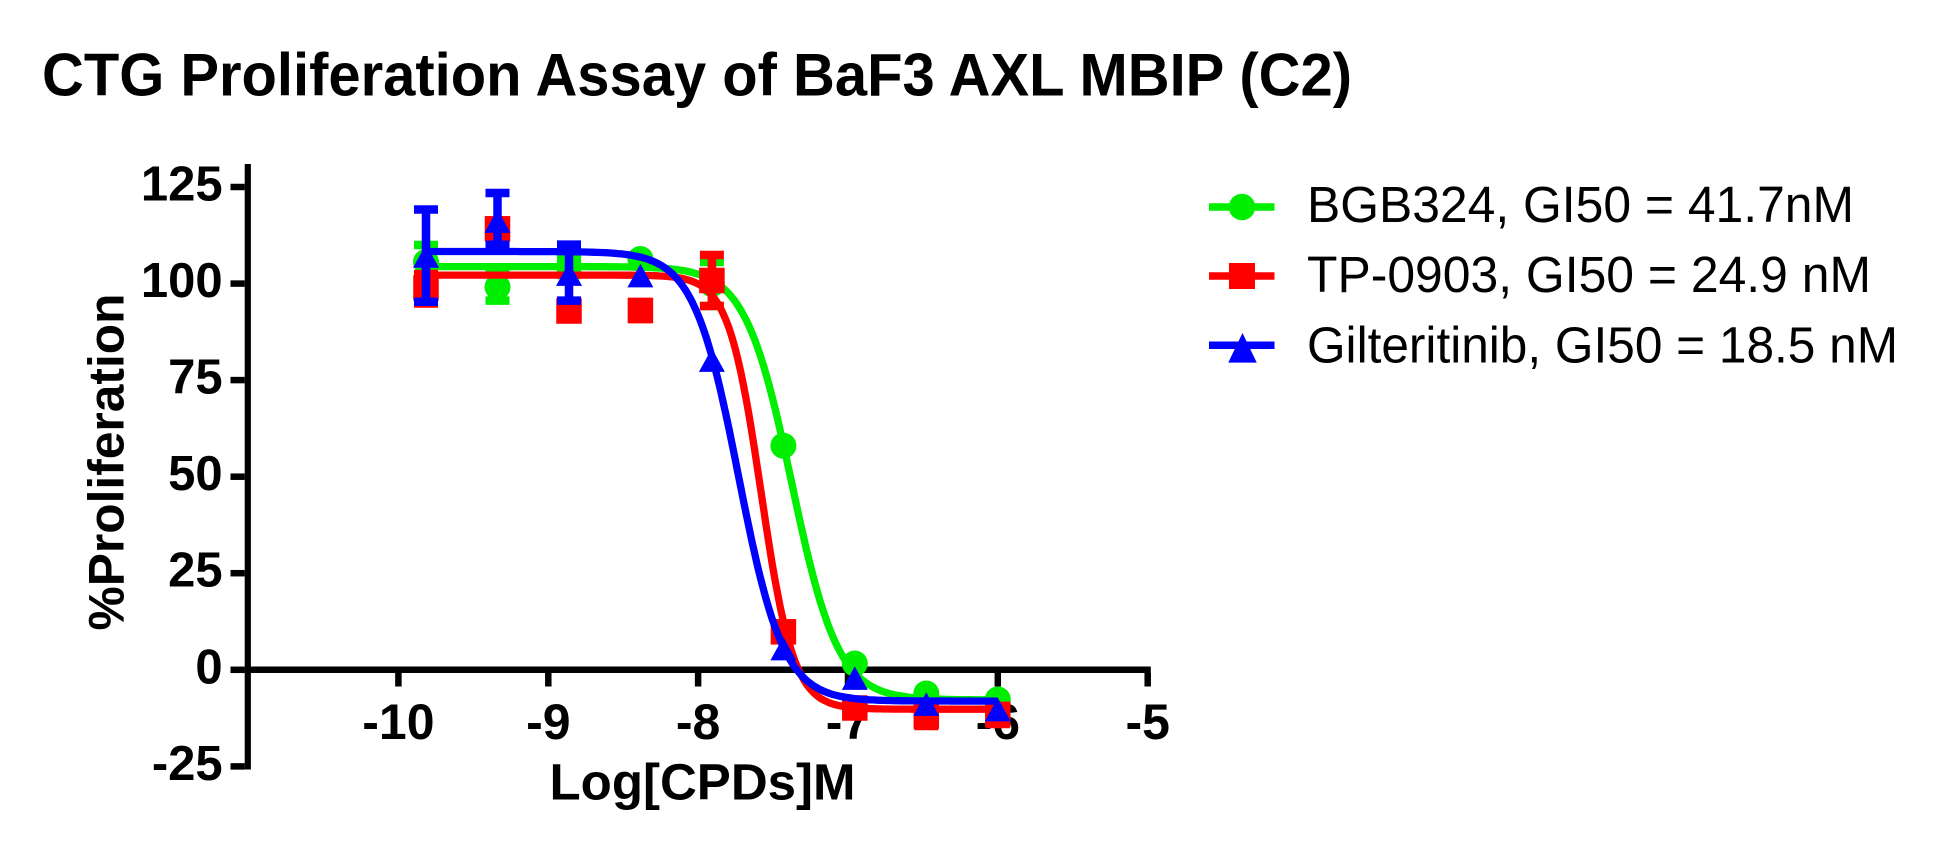 This screenshot has width=1940, height=855. What do you see at coordinates (548, 722) in the screenshot?
I see `svg-text: -9` at bounding box center [548, 722].